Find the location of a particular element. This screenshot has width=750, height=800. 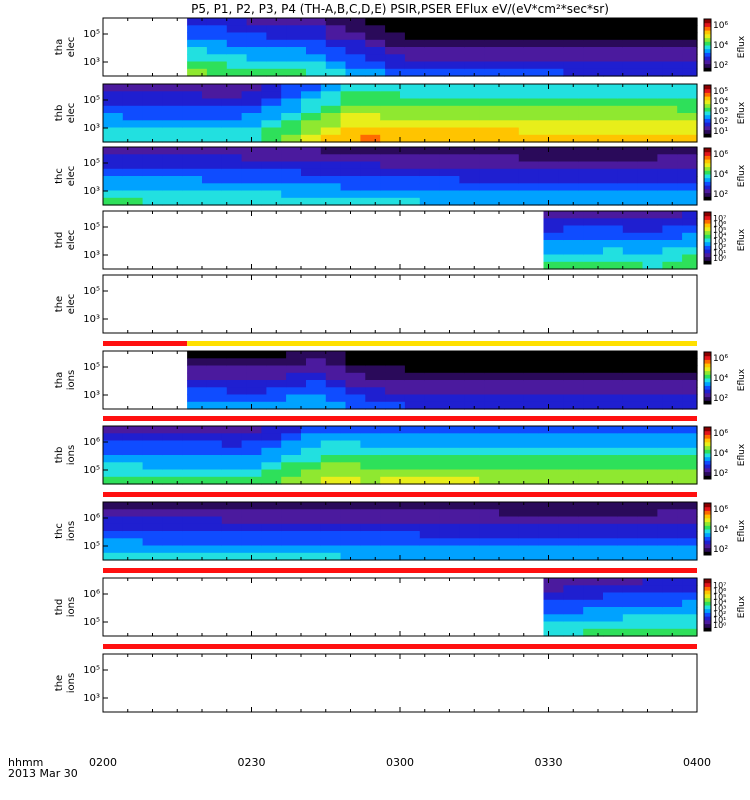

species-label: elec is located at coordinates (71, 176).